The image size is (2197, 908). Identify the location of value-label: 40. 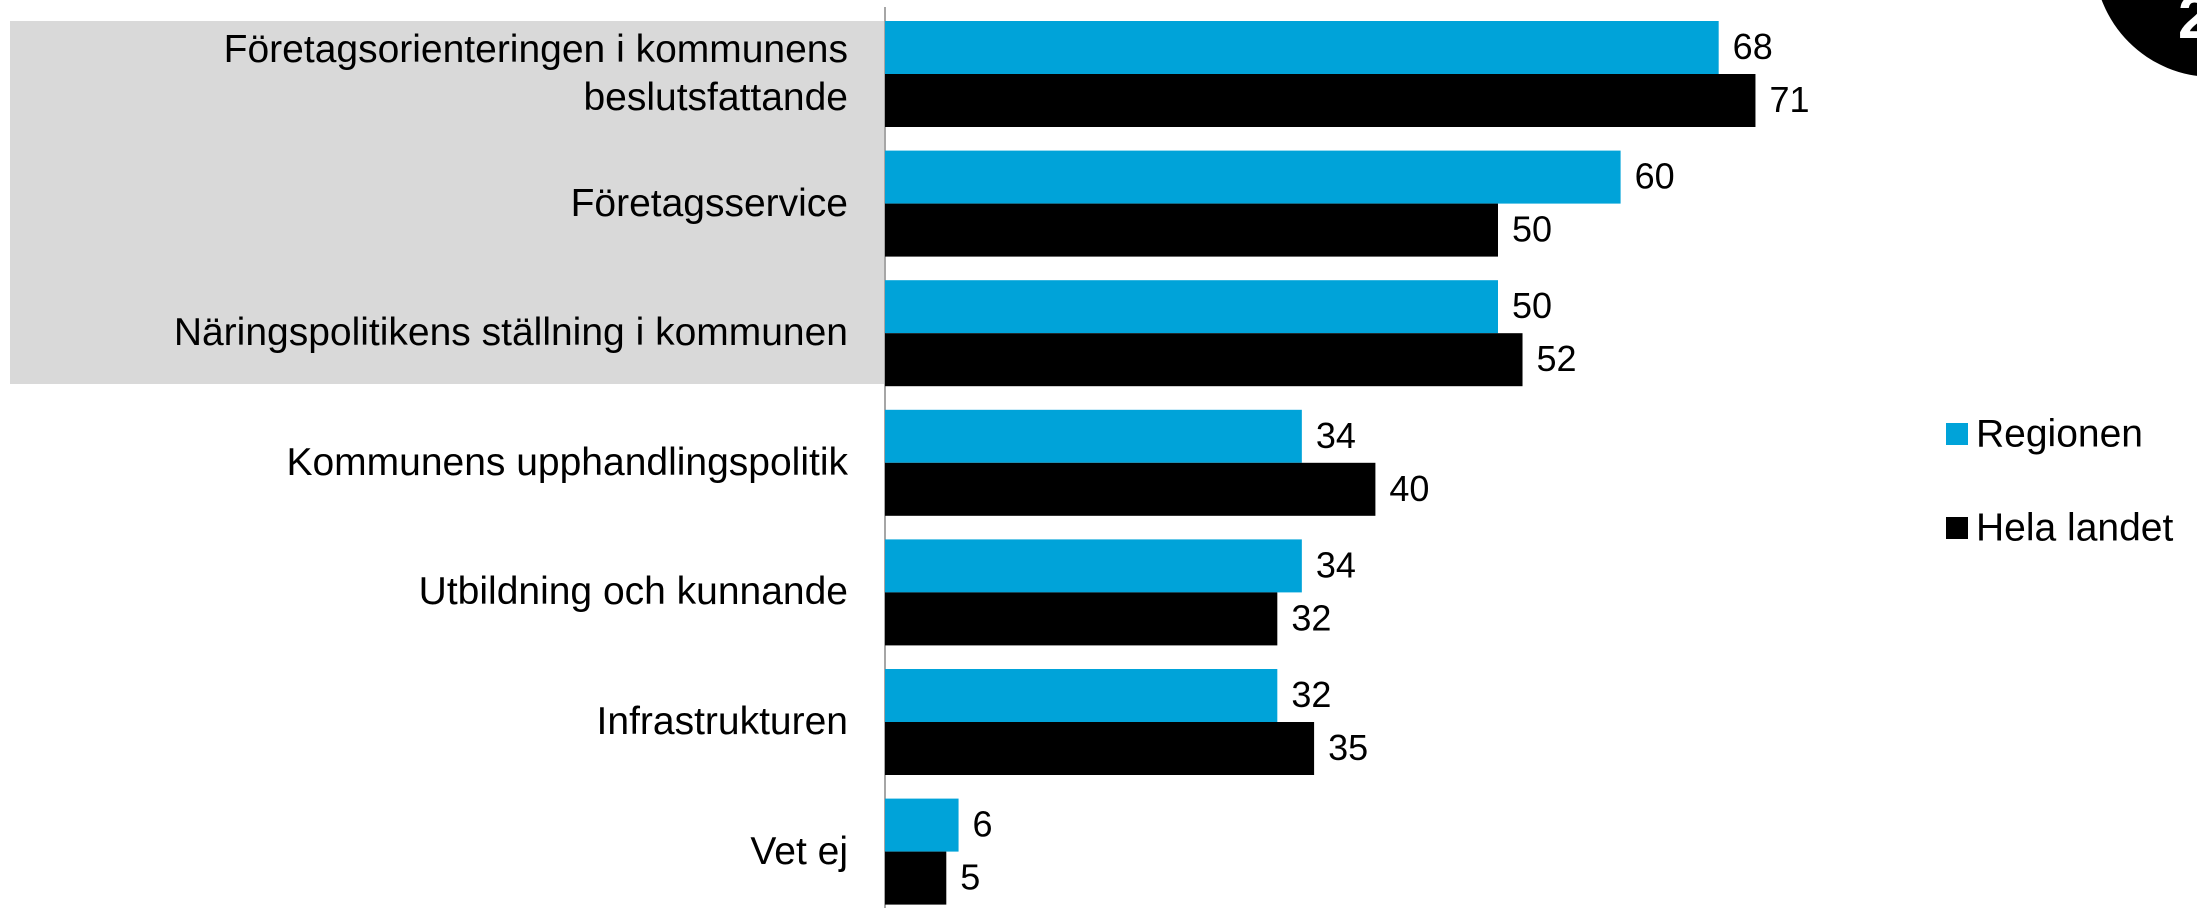
(1409, 488).